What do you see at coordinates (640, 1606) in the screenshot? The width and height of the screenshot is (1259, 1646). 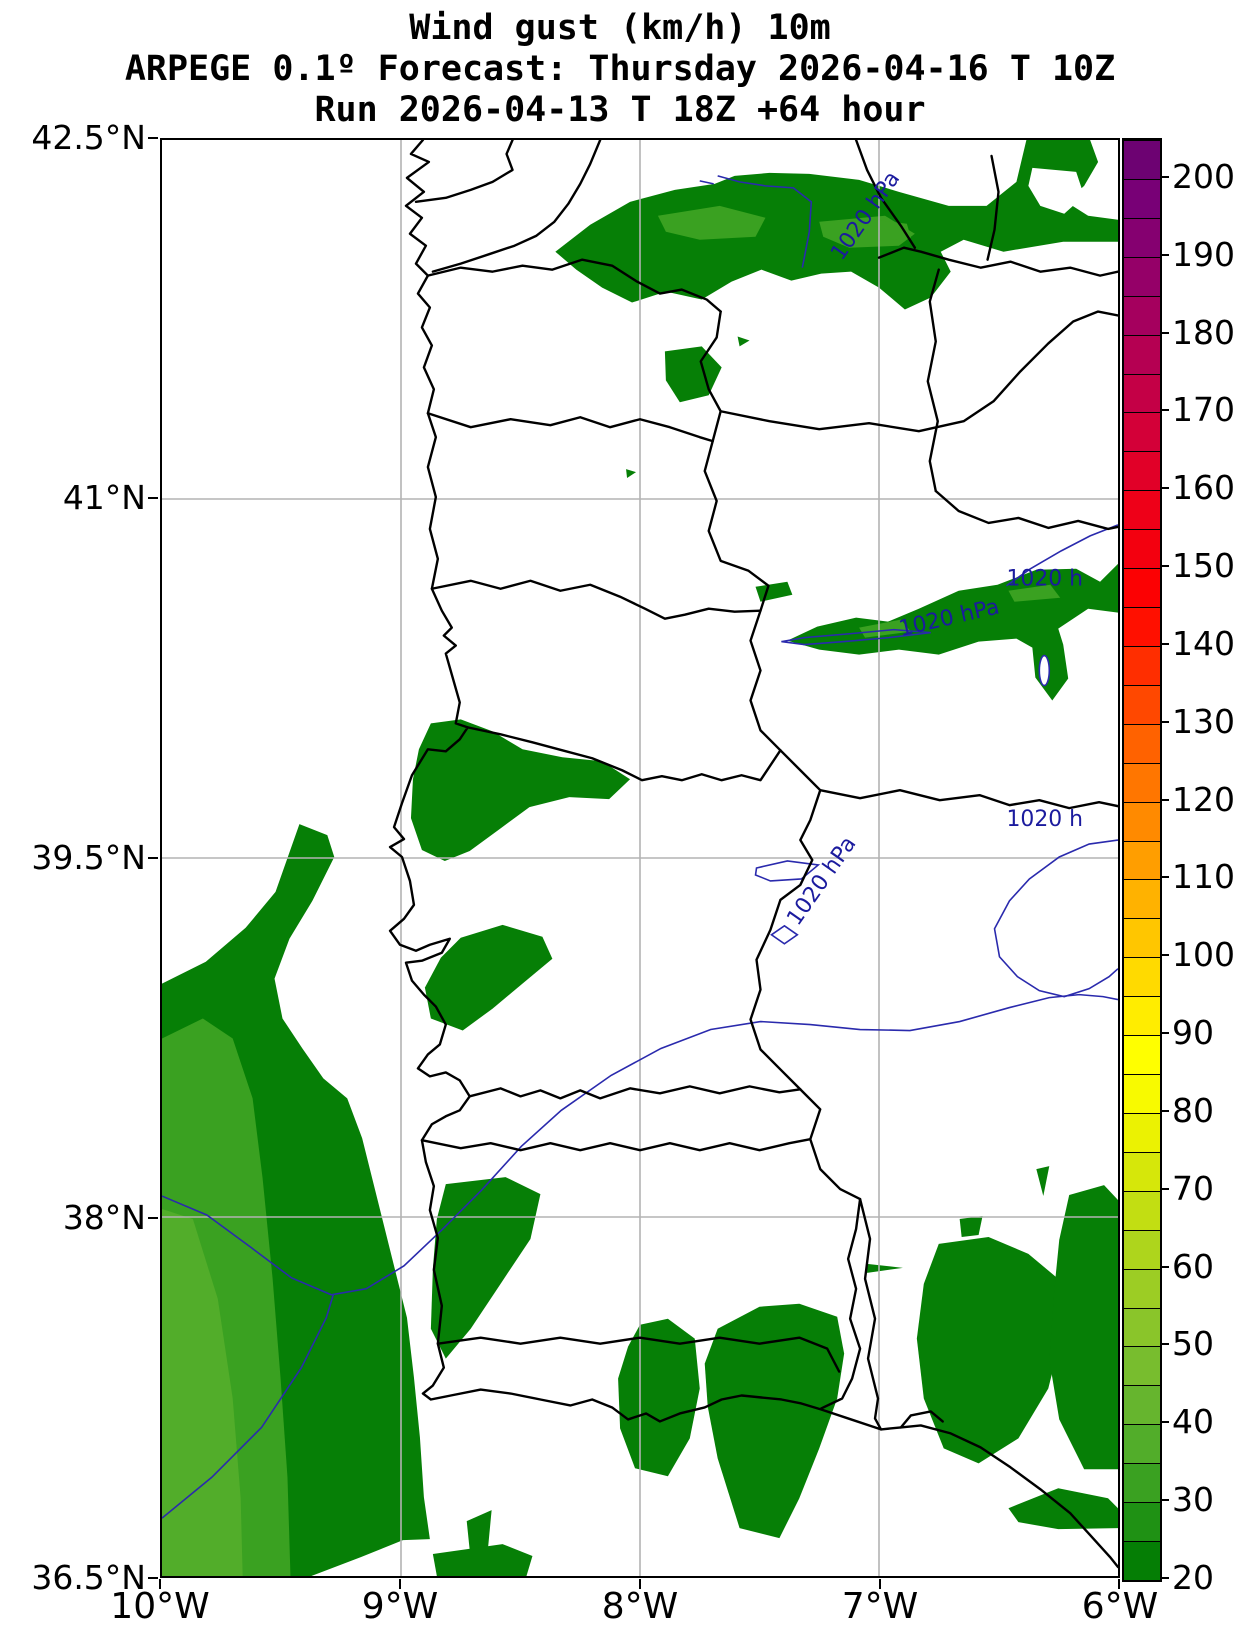 I see `x-tick-label: 8°W` at bounding box center [640, 1606].